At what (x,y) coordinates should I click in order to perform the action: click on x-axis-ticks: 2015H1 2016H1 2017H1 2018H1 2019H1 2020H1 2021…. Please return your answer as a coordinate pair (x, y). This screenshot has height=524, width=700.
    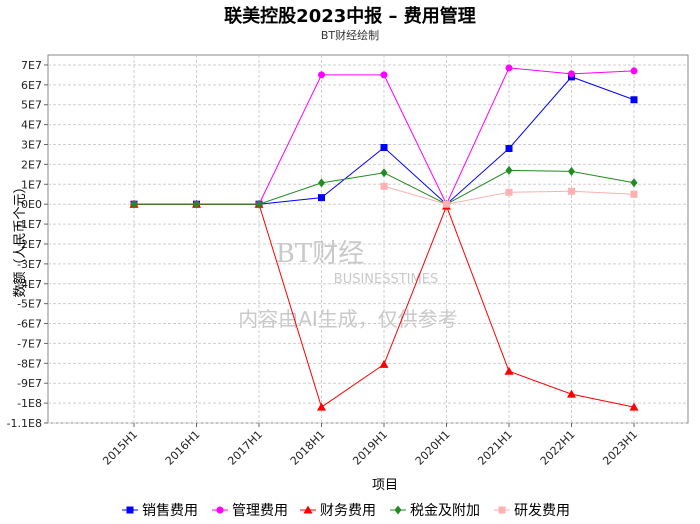
    Looking at the image, I should click on (370, 445).